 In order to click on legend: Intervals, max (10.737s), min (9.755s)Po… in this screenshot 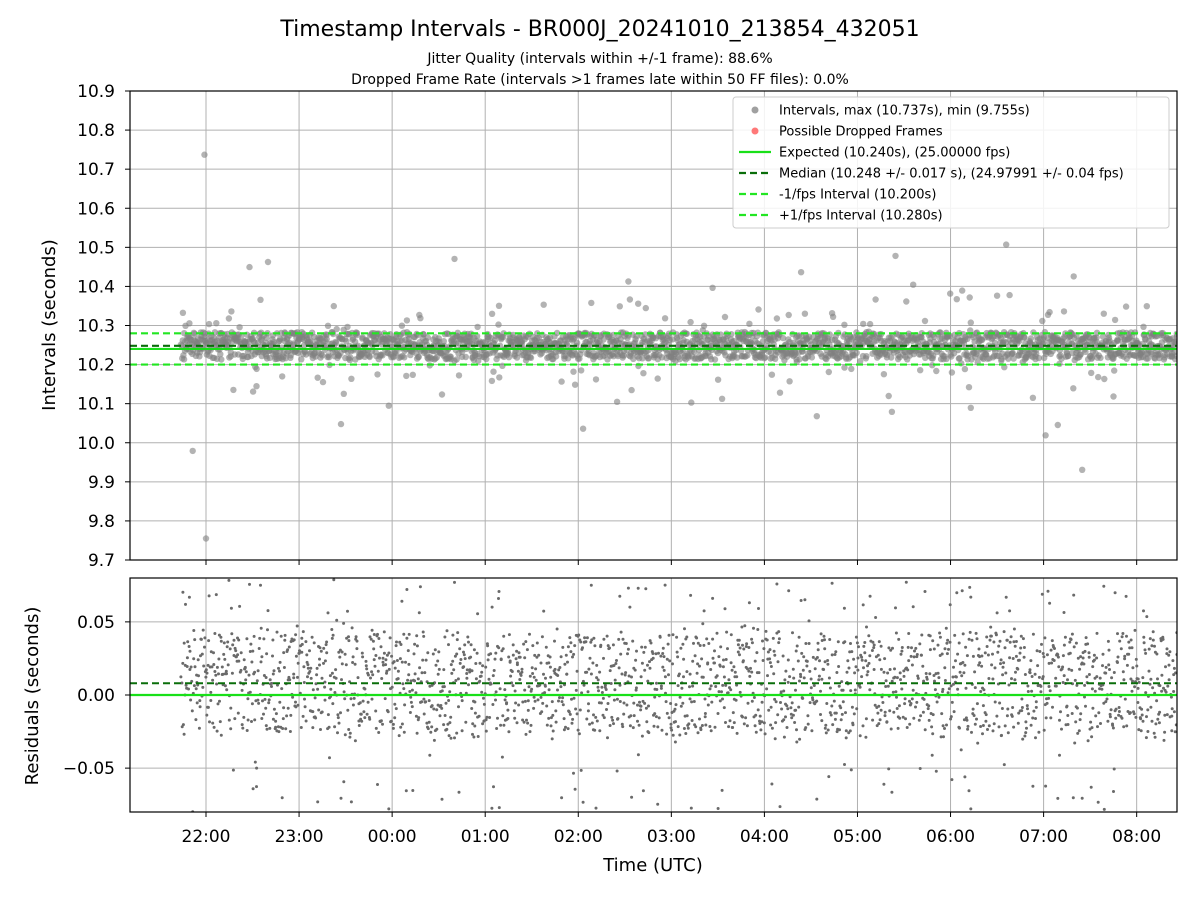, I will do `click(951, 162)`.